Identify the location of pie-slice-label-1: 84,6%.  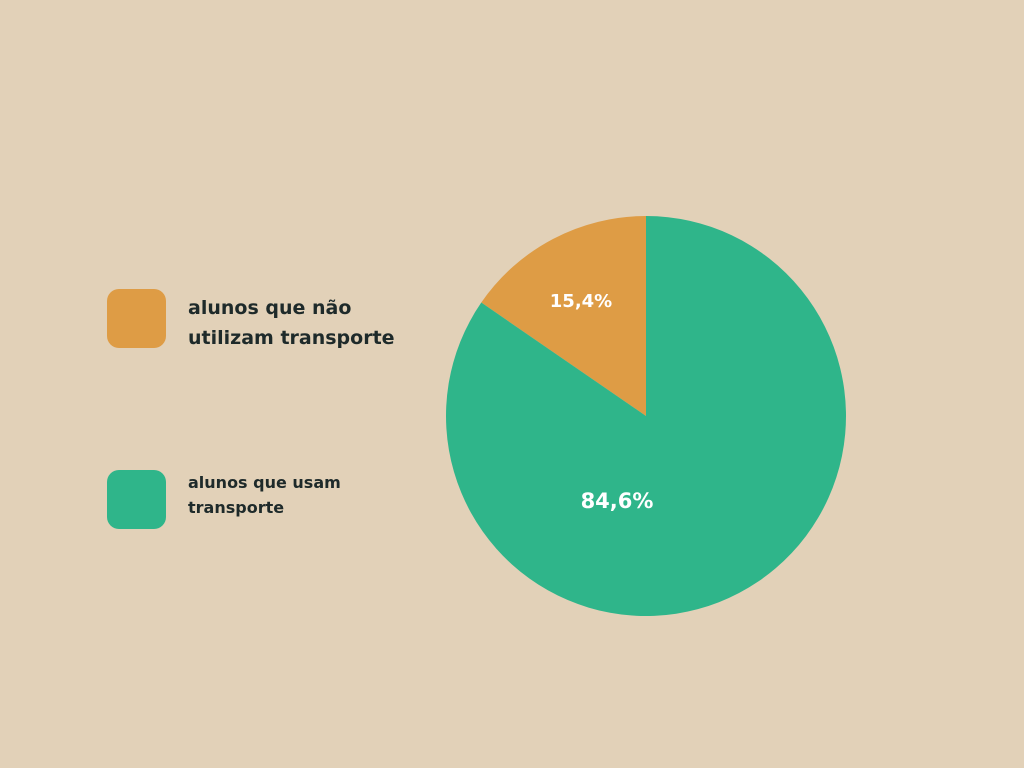
(617, 501).